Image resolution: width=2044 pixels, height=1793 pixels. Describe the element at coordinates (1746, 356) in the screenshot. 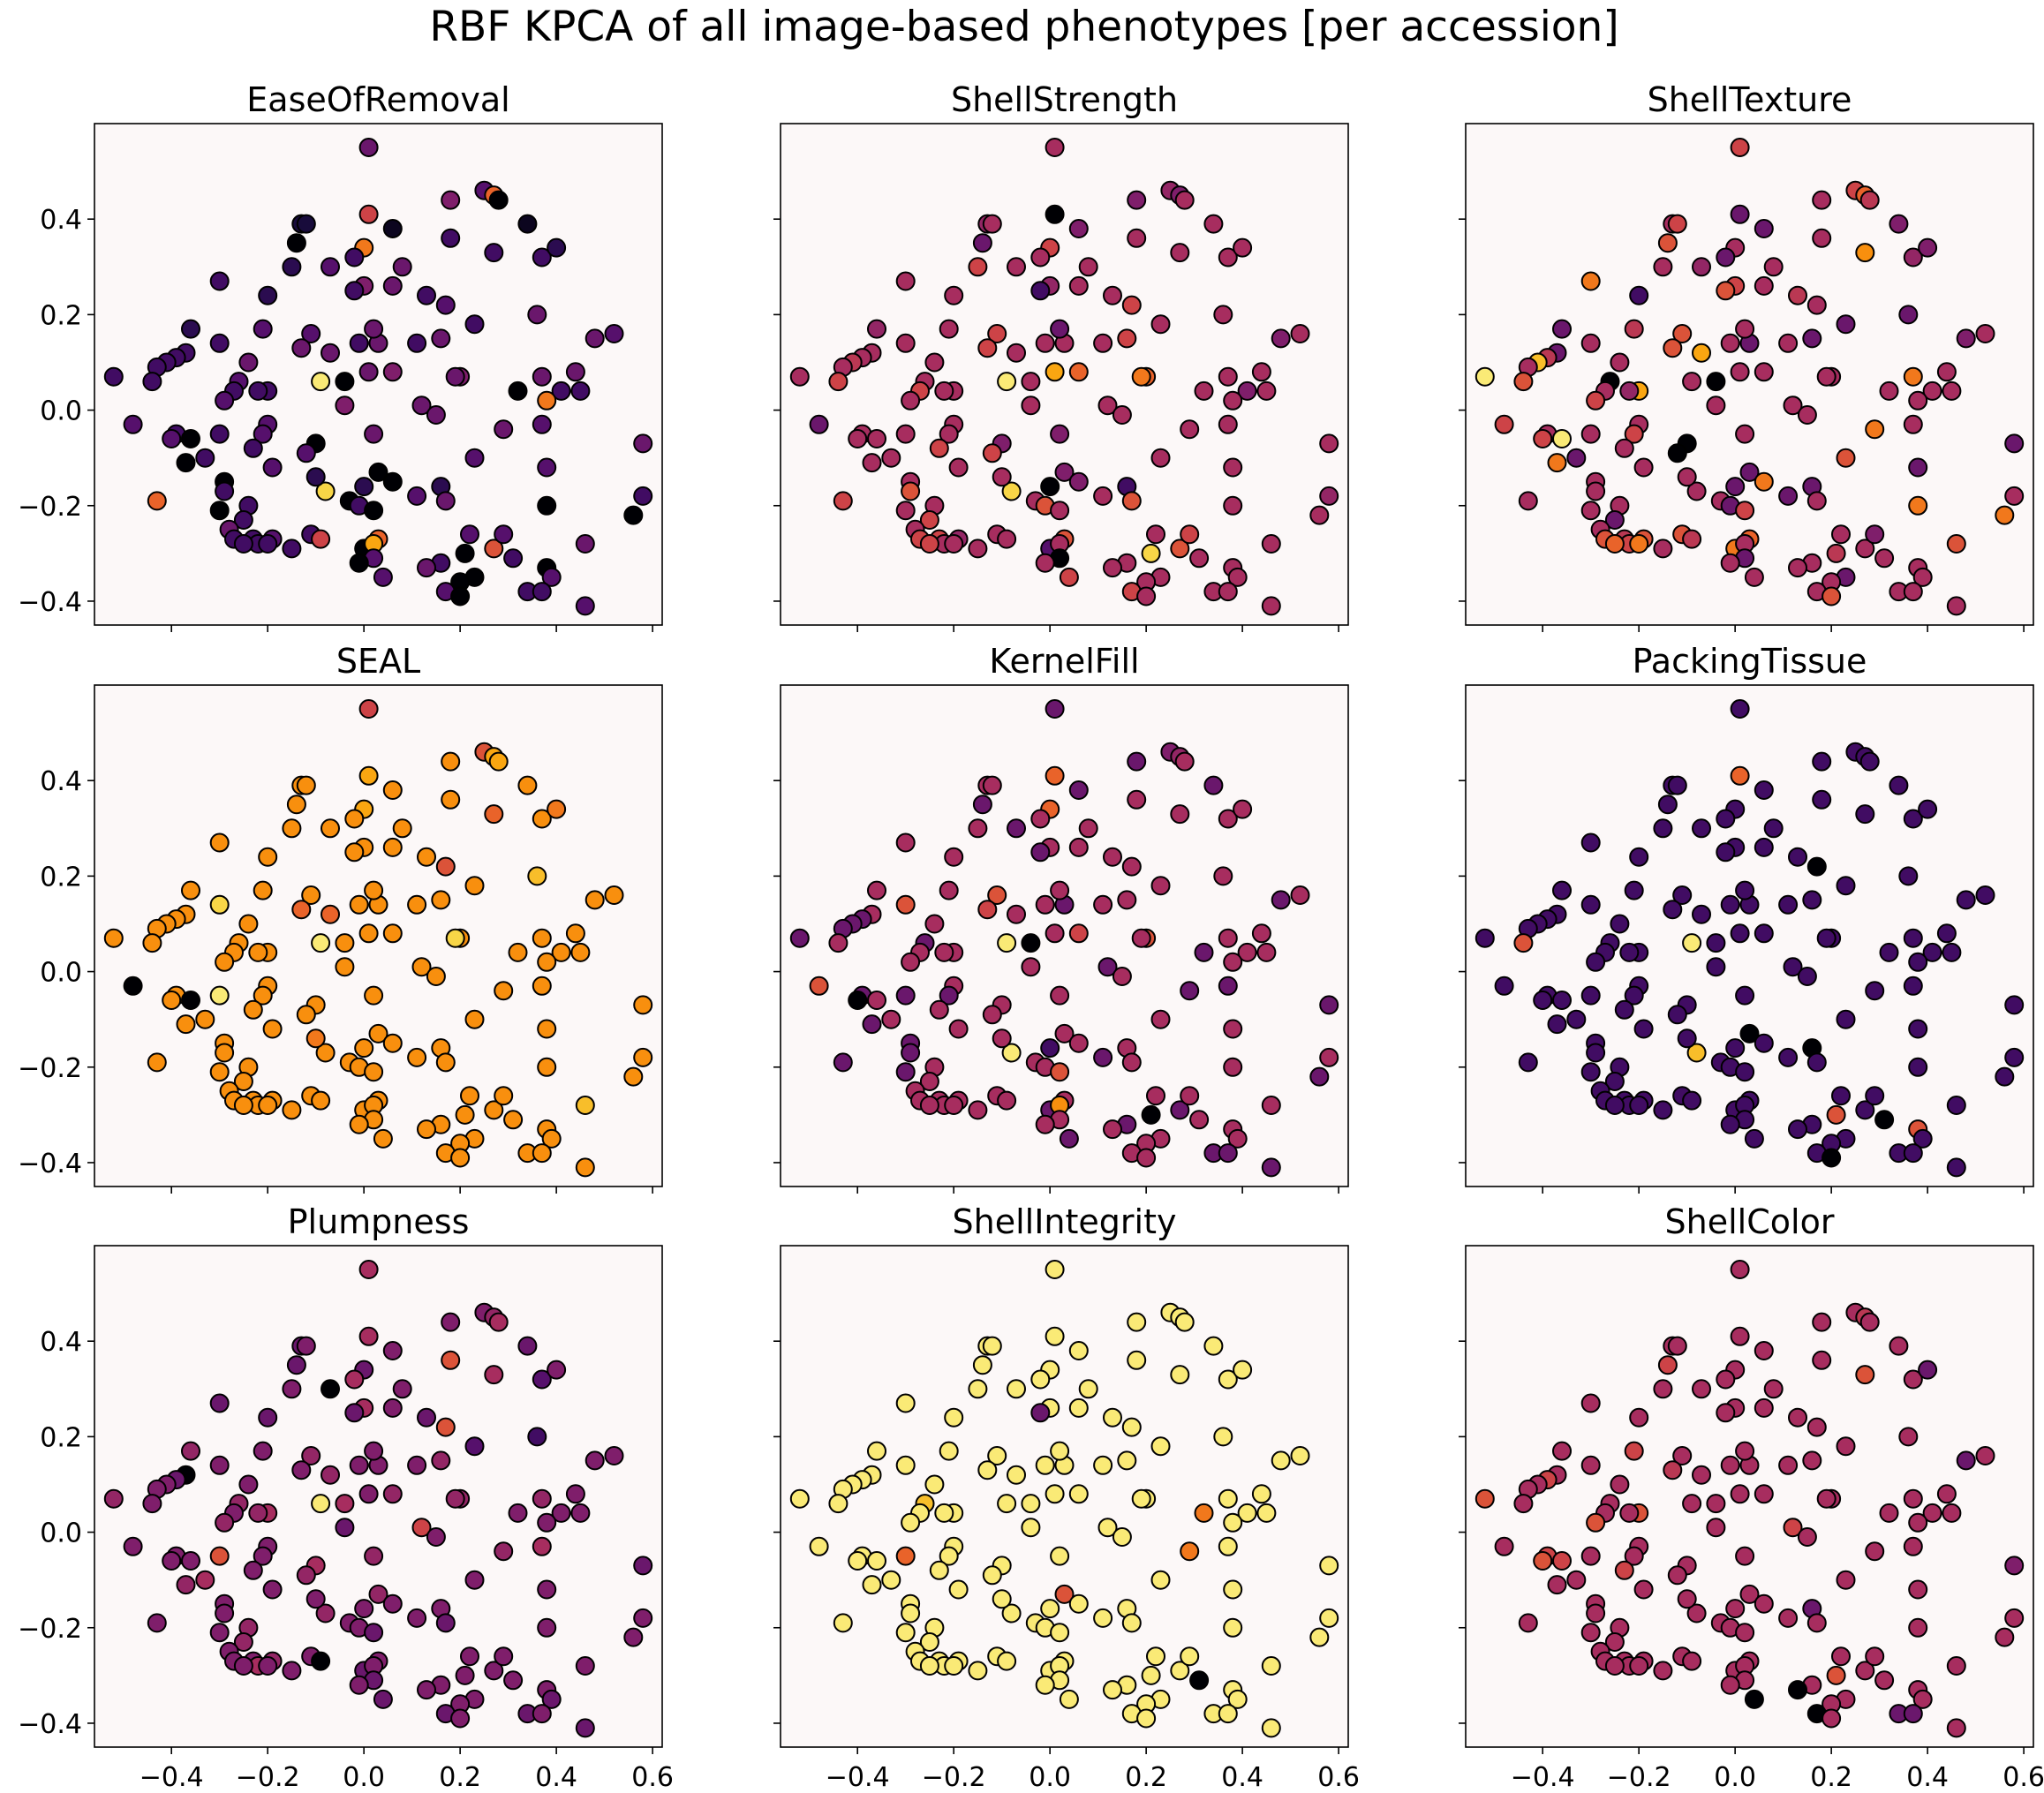

I see `panel-shelltexture: ShellTexture` at that location.